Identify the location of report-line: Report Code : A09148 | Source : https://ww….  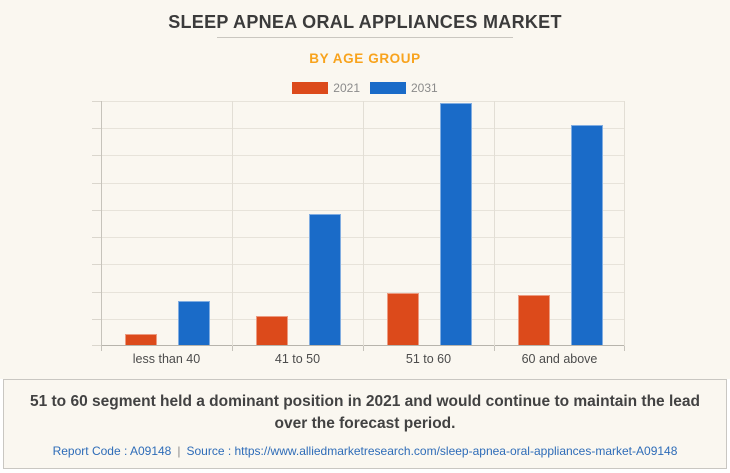
(365, 451).